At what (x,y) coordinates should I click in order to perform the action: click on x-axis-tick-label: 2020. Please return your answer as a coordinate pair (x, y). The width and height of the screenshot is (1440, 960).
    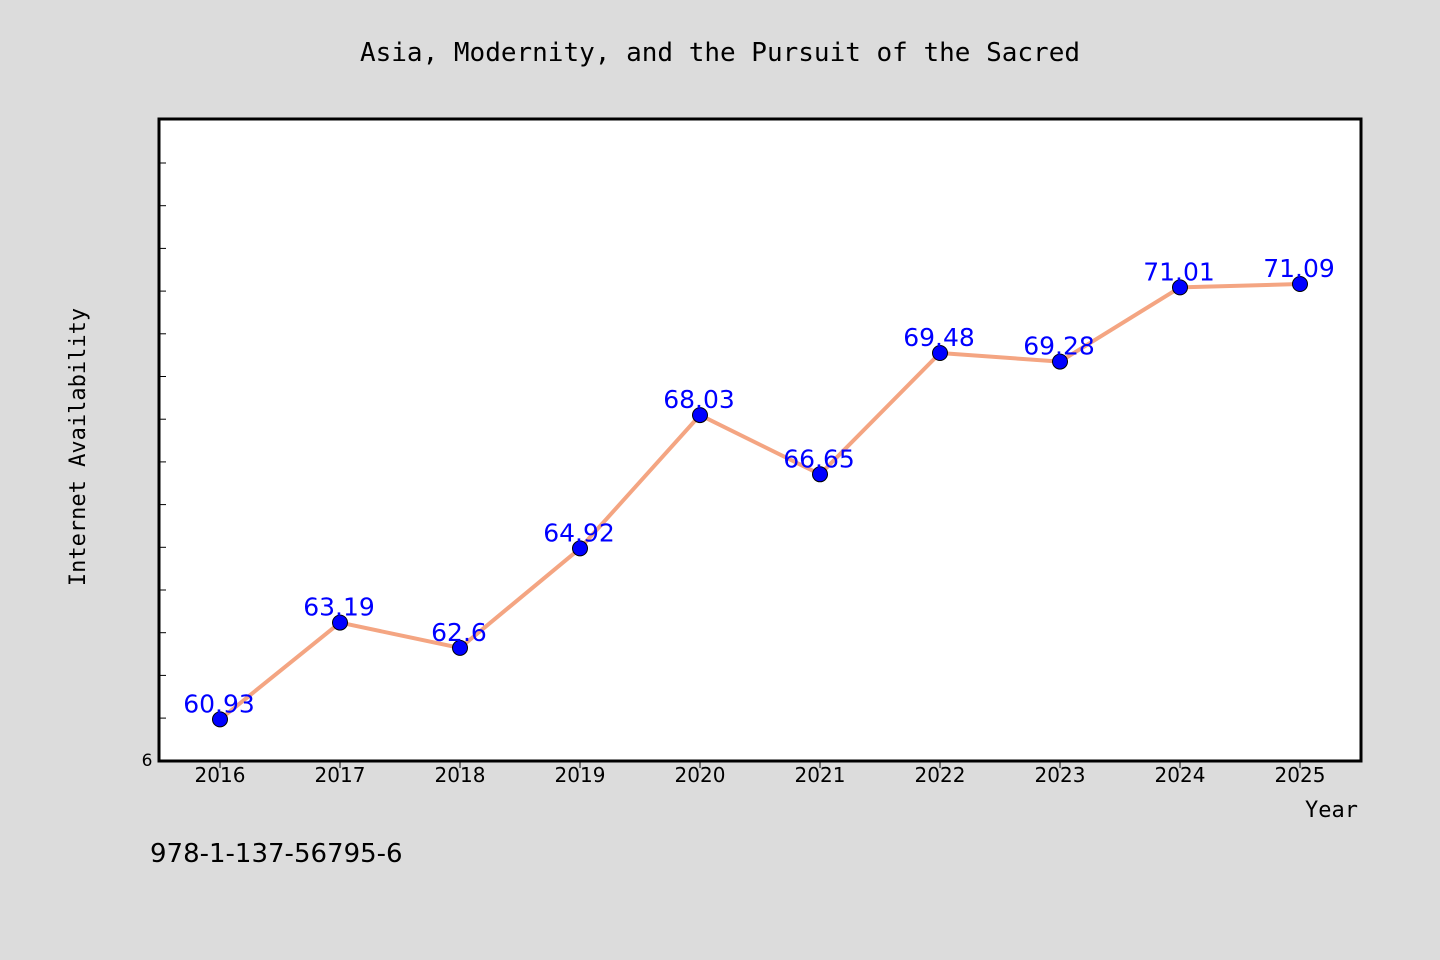
    Looking at the image, I should click on (700, 775).